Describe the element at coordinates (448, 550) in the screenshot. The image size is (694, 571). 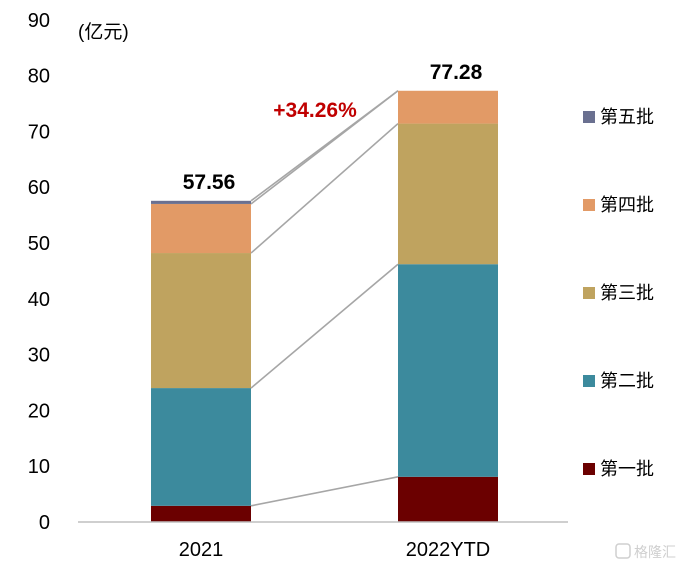
I see `x-tick-label: 2022YTD` at that location.